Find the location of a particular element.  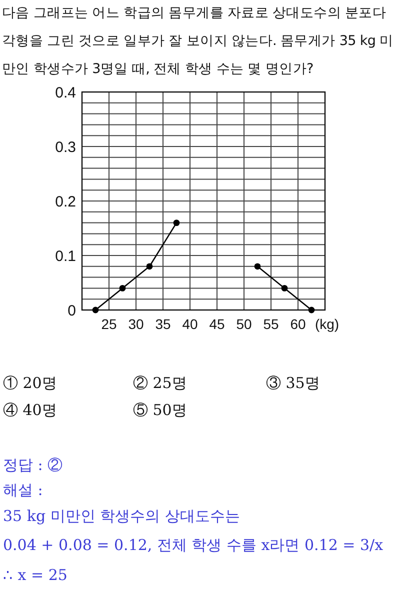

x-tick-label: 35 is located at coordinates (163, 324).